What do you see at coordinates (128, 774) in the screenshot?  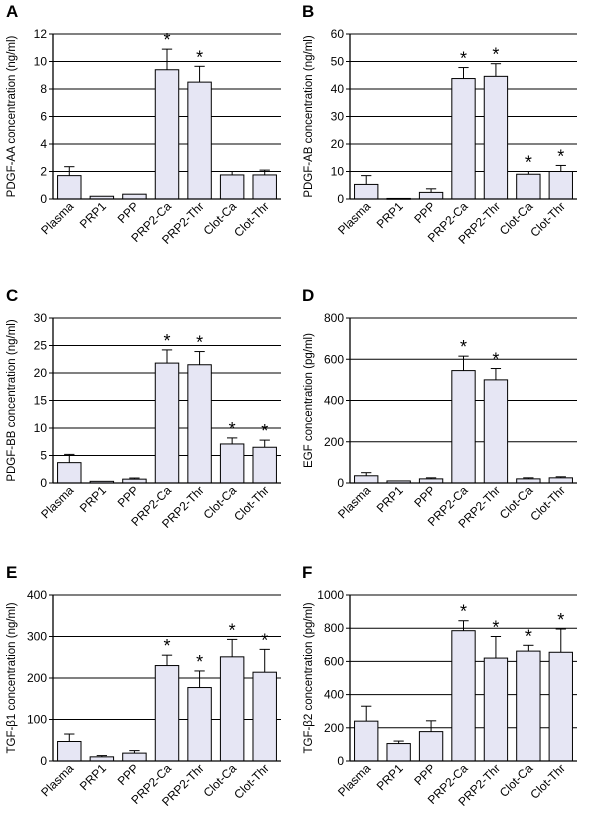 I see `panel-e-x-tick-label: PPP` at bounding box center [128, 774].